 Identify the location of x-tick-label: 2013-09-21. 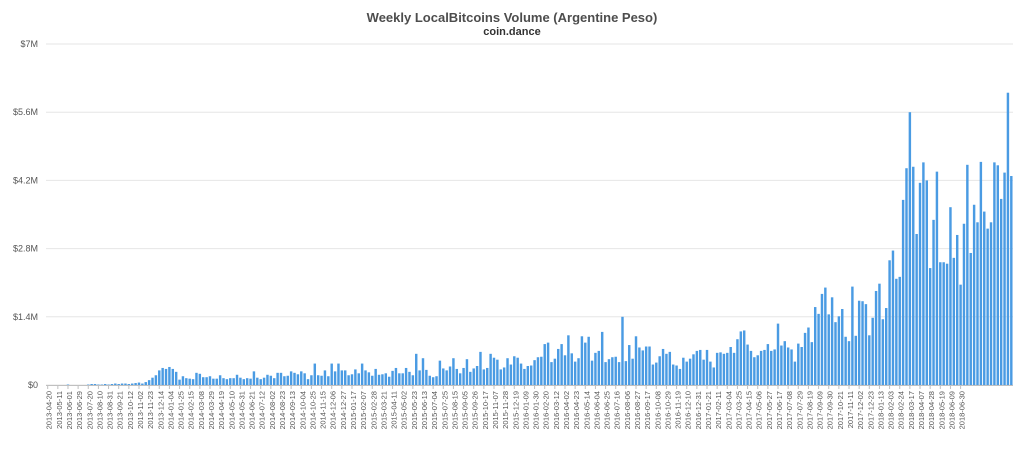
(120, 410).